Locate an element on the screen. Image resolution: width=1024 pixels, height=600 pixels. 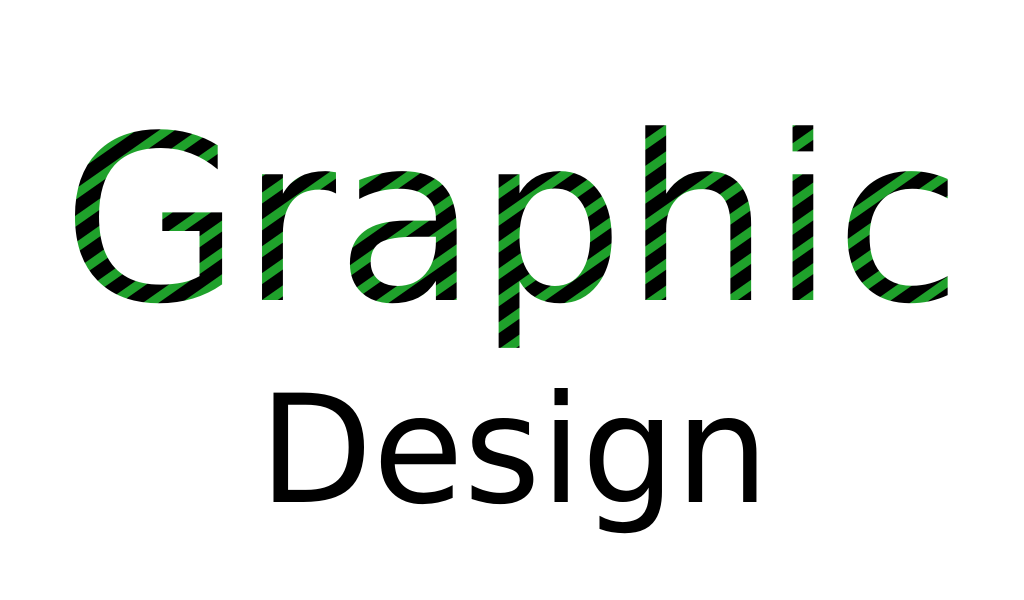
headline-design: Design is located at coordinates (514, 451).